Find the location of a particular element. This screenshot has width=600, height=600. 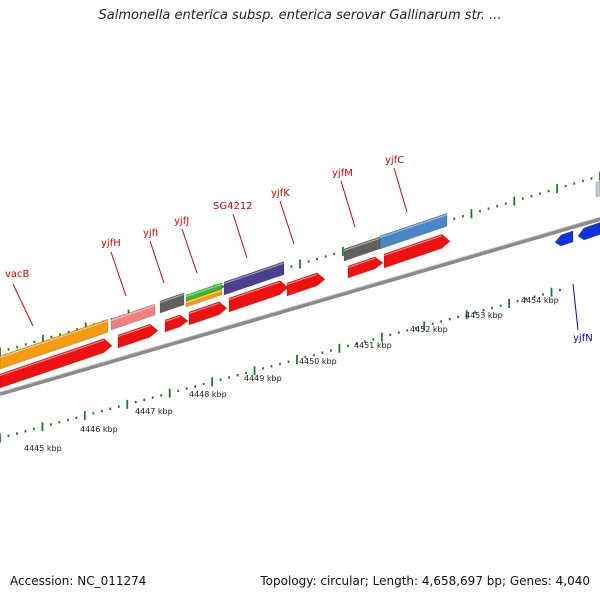

gene-block-yjfJ-b-highlight is located at coordinates (204, 296).